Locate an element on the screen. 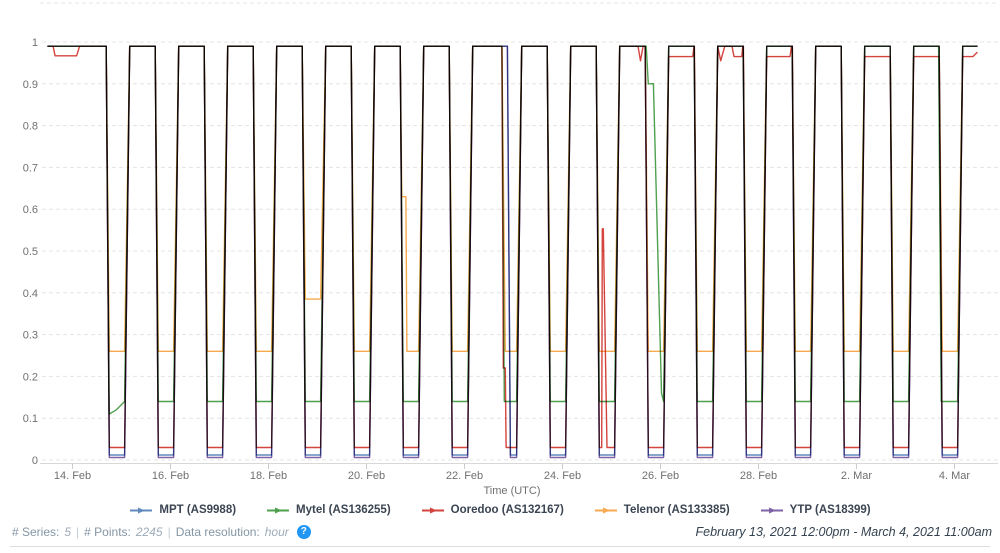  x-axis-tick-label: 24. Feb is located at coordinates (562, 476).